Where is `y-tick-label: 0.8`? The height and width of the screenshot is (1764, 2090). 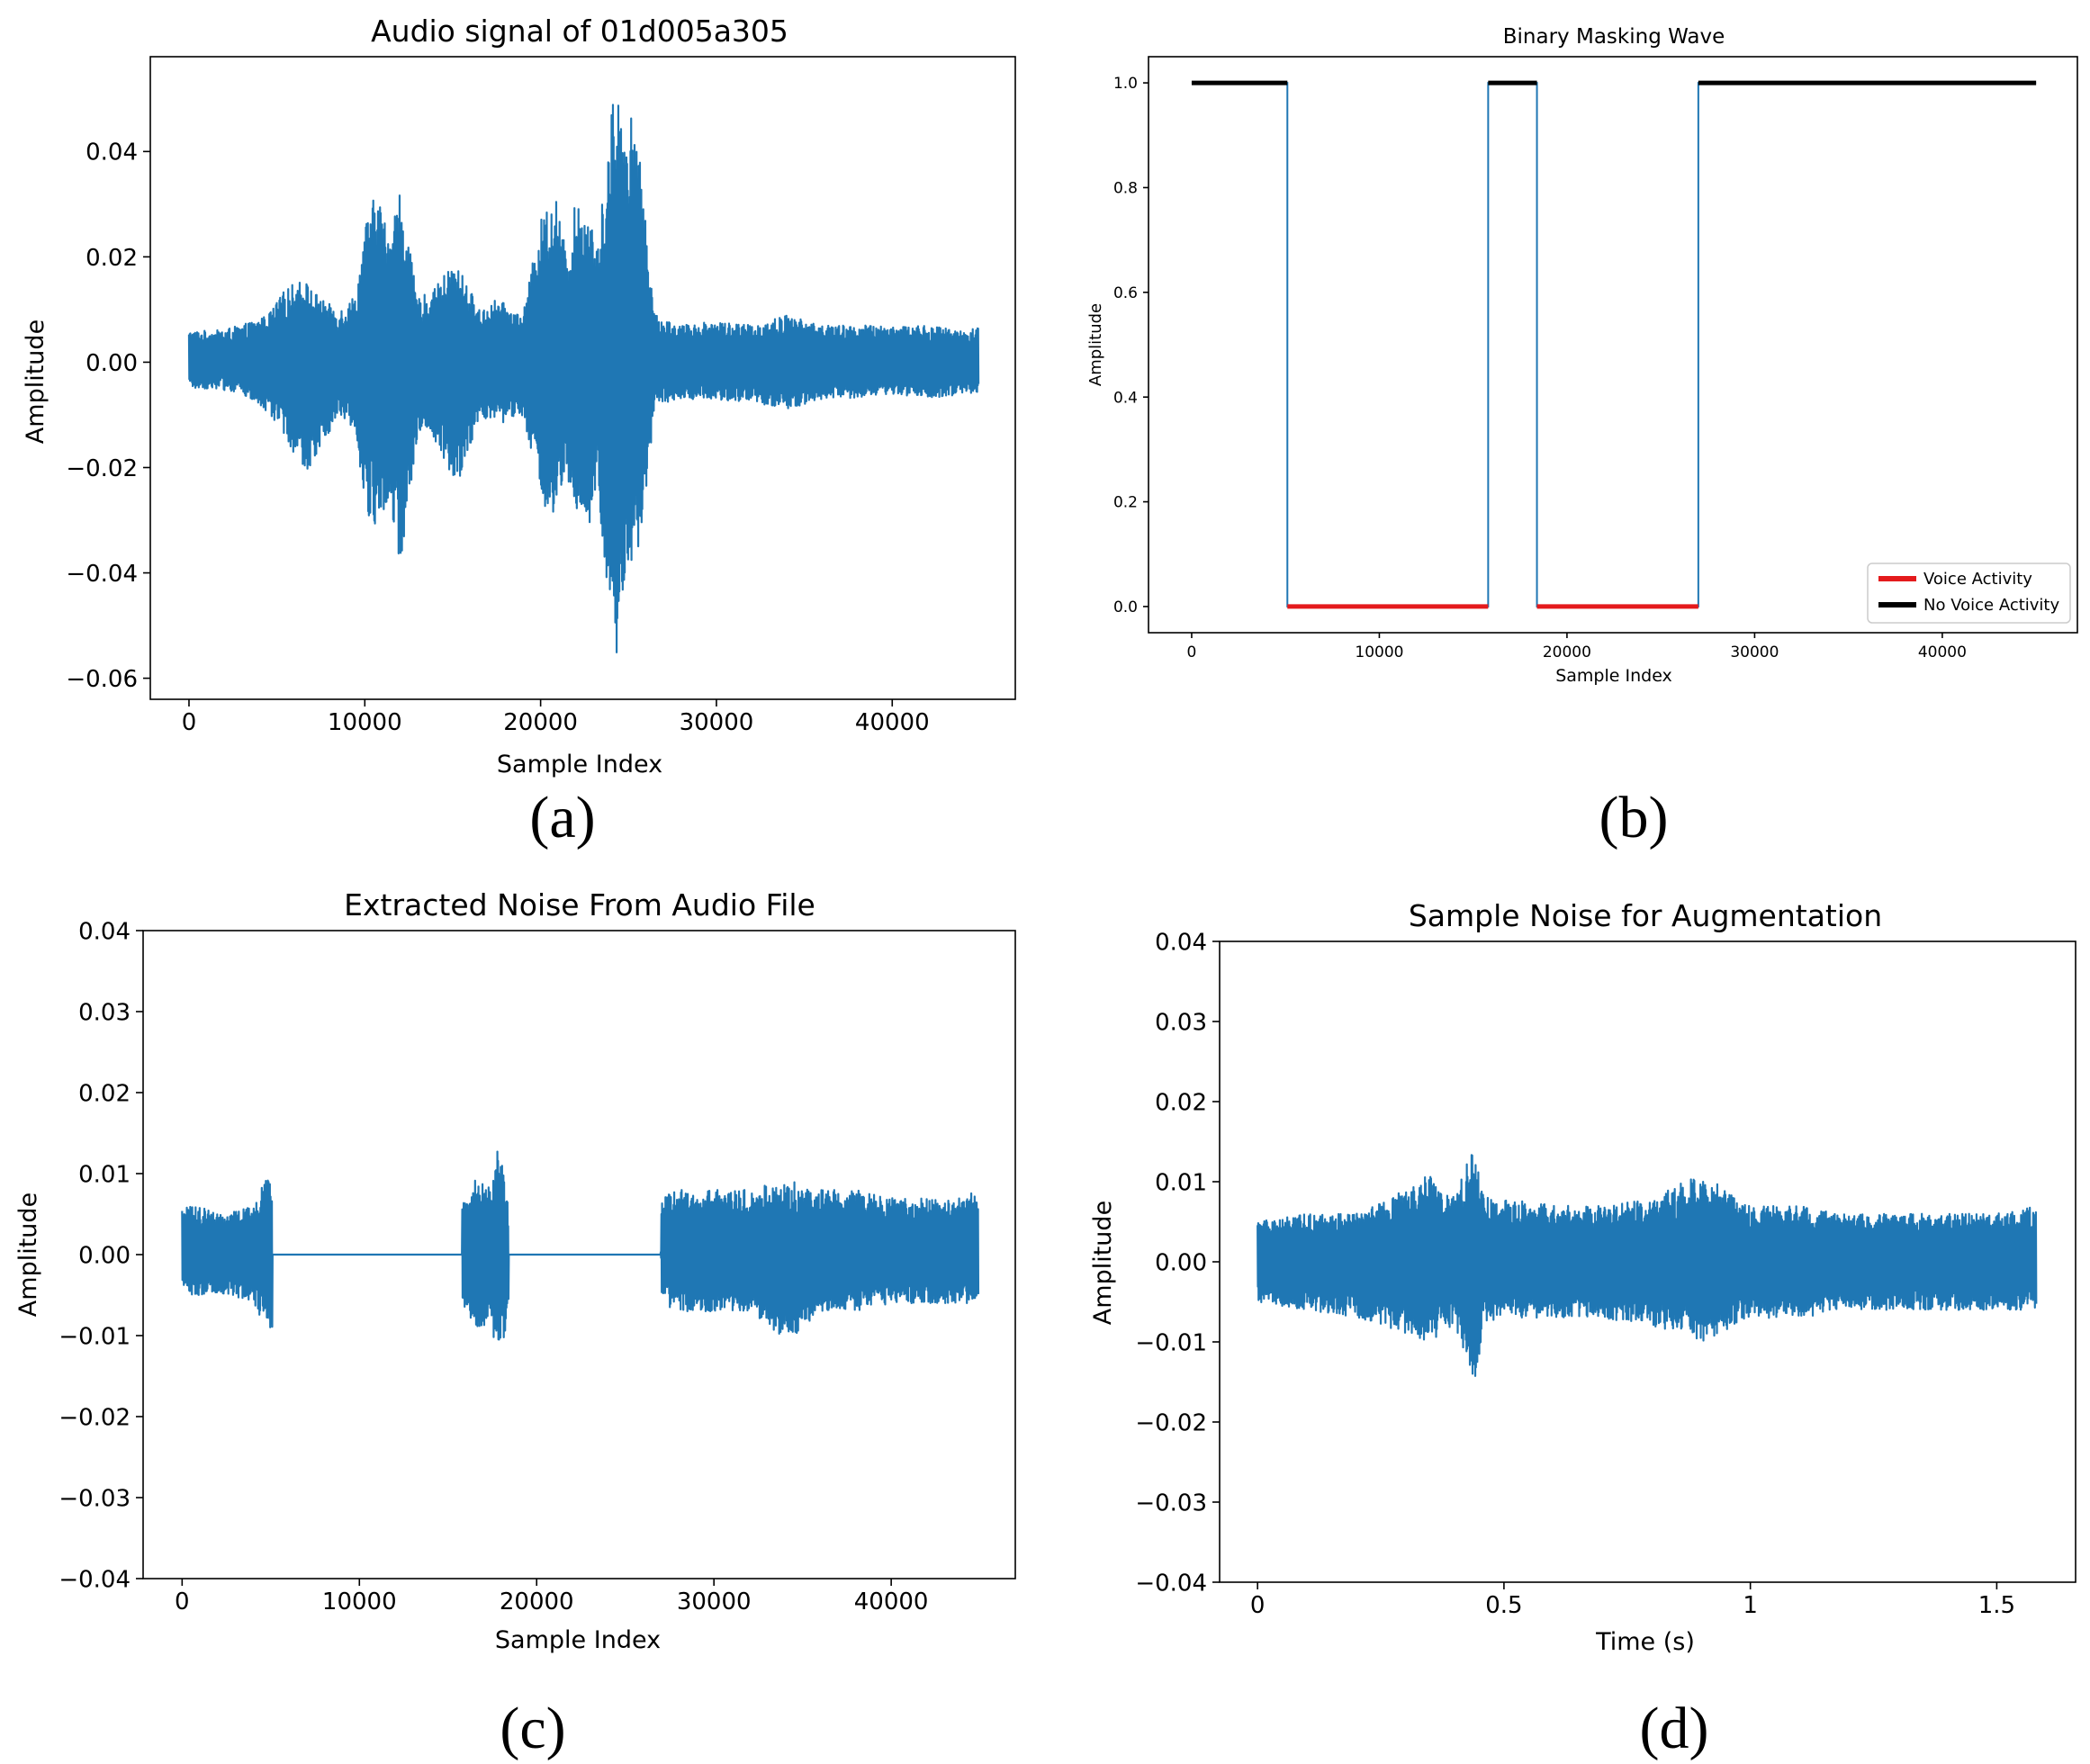
y-tick-label: 0.8 is located at coordinates (1125, 189).